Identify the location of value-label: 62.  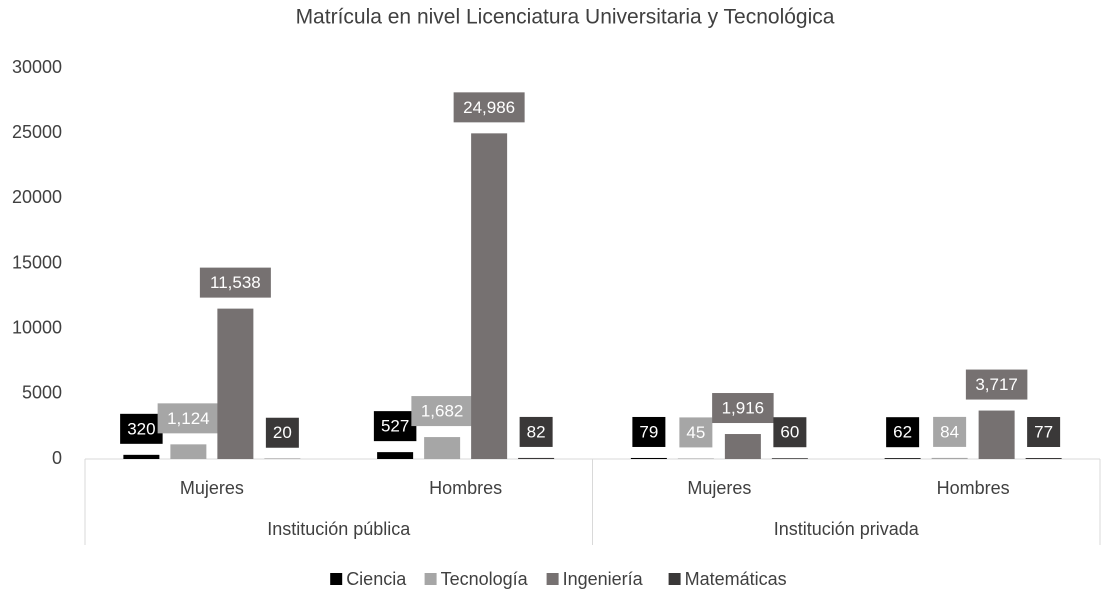
(902, 432).